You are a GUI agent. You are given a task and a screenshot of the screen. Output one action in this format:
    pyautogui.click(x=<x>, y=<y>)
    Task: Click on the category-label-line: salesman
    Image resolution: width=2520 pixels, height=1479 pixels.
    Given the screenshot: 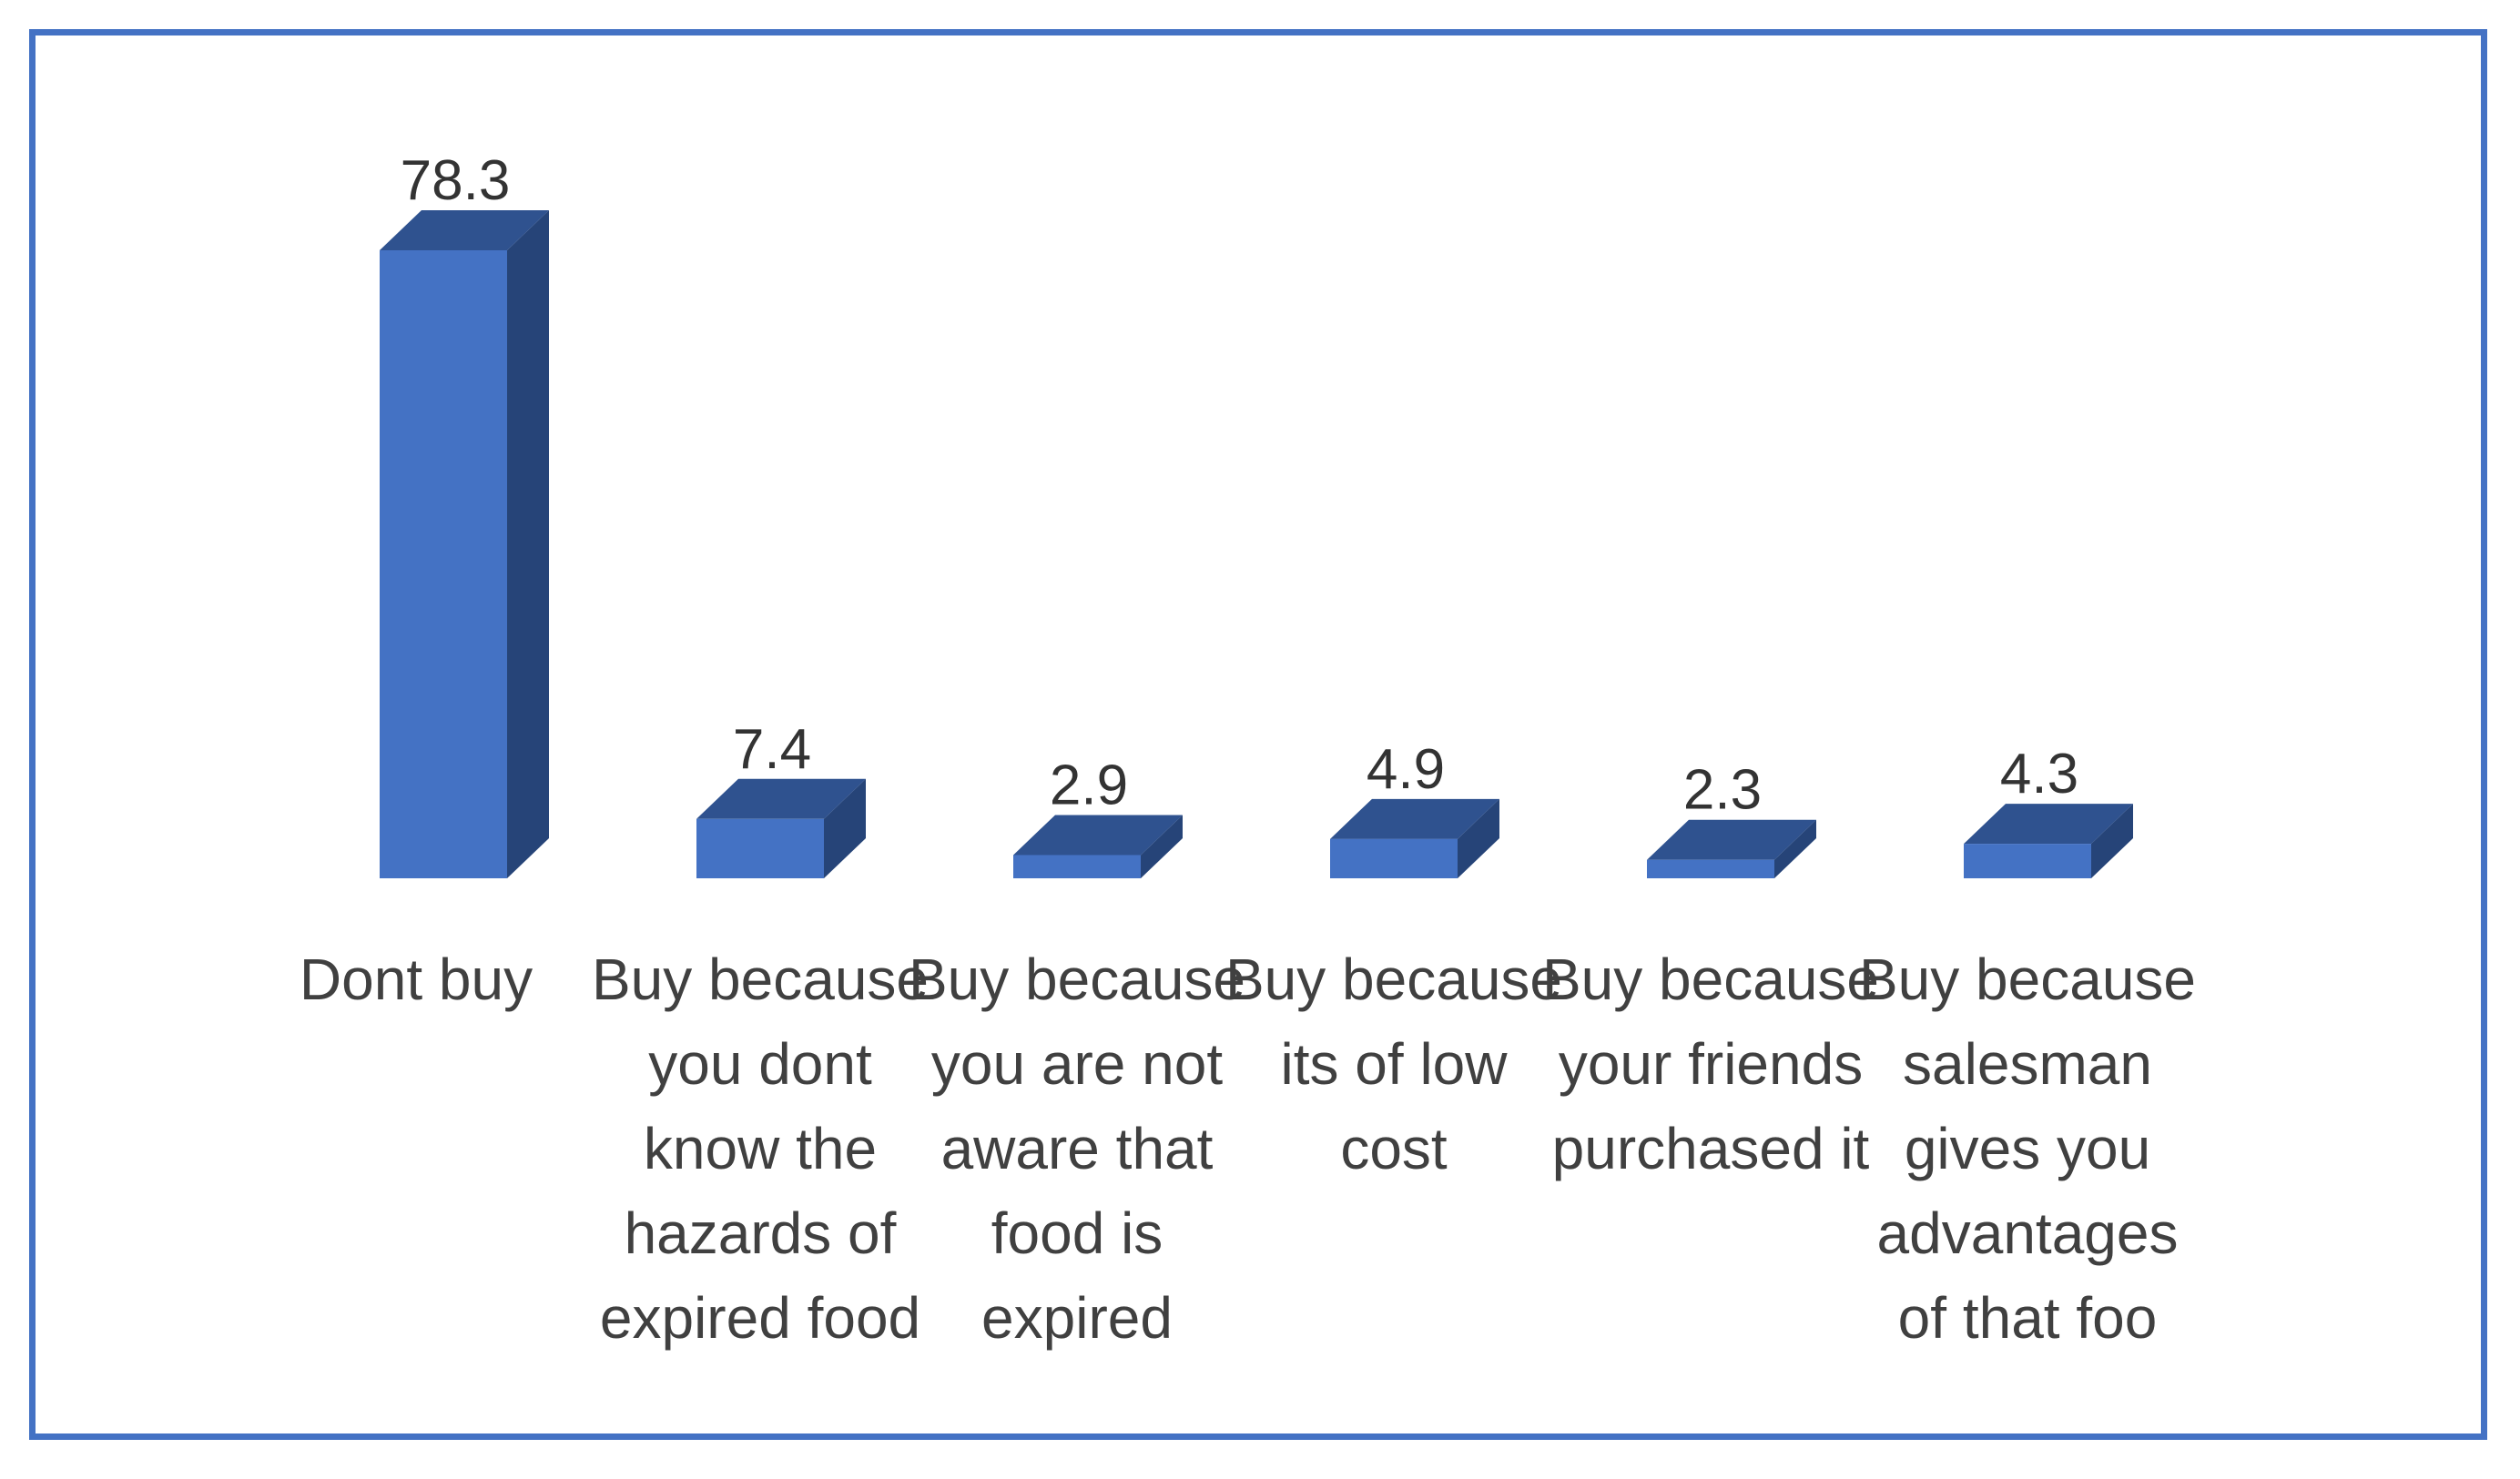 What is the action you would take?
    pyautogui.click(x=2027, y=1064)
    